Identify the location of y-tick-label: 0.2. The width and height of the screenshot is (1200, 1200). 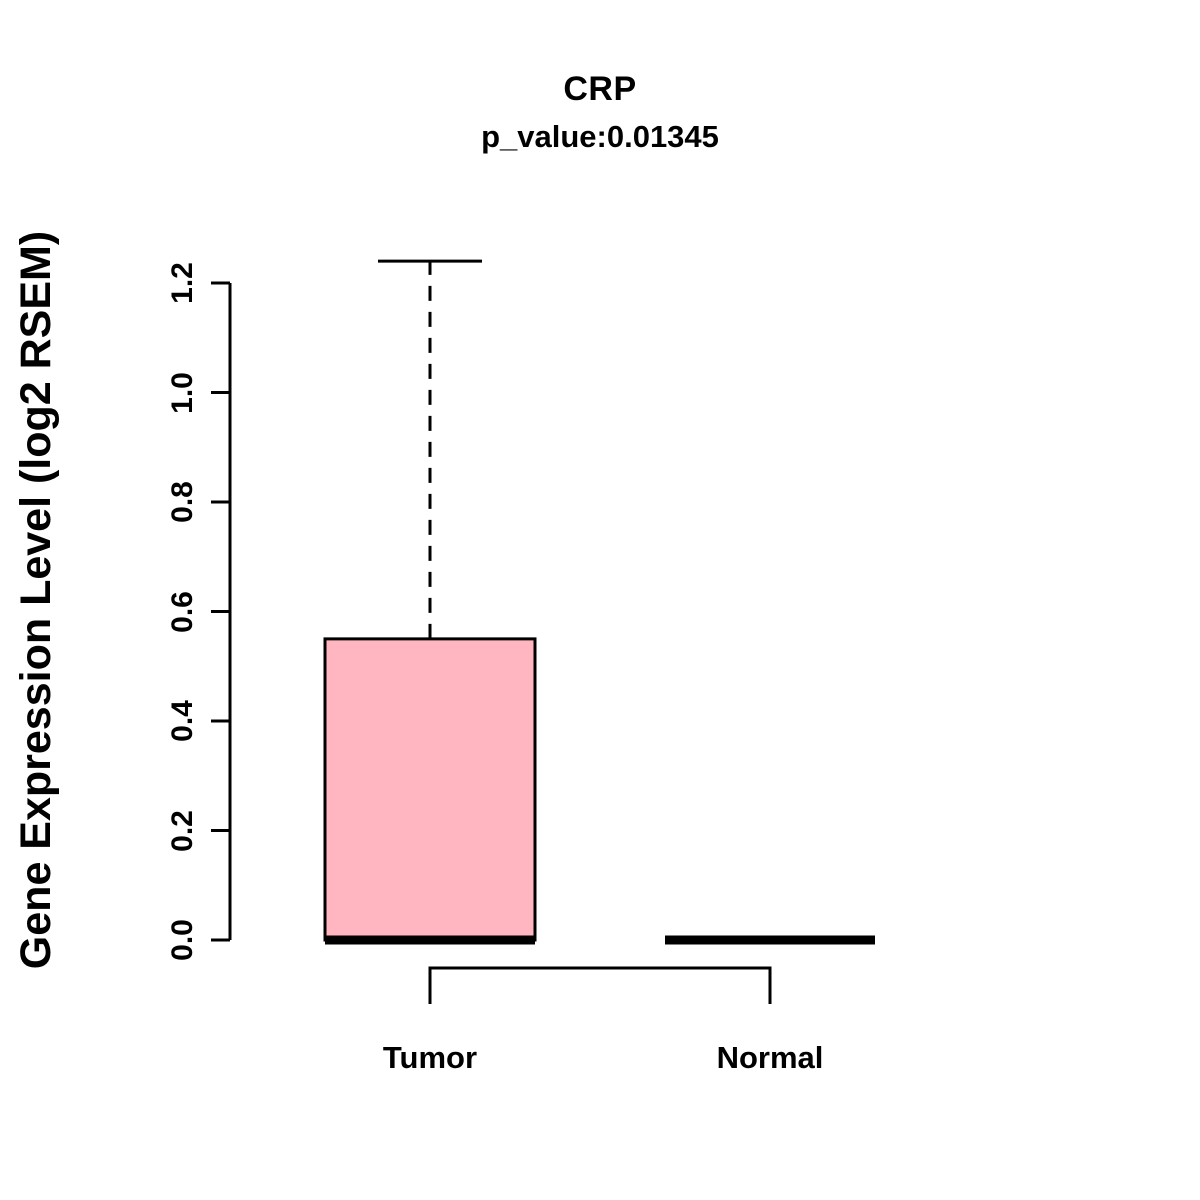
(182, 830).